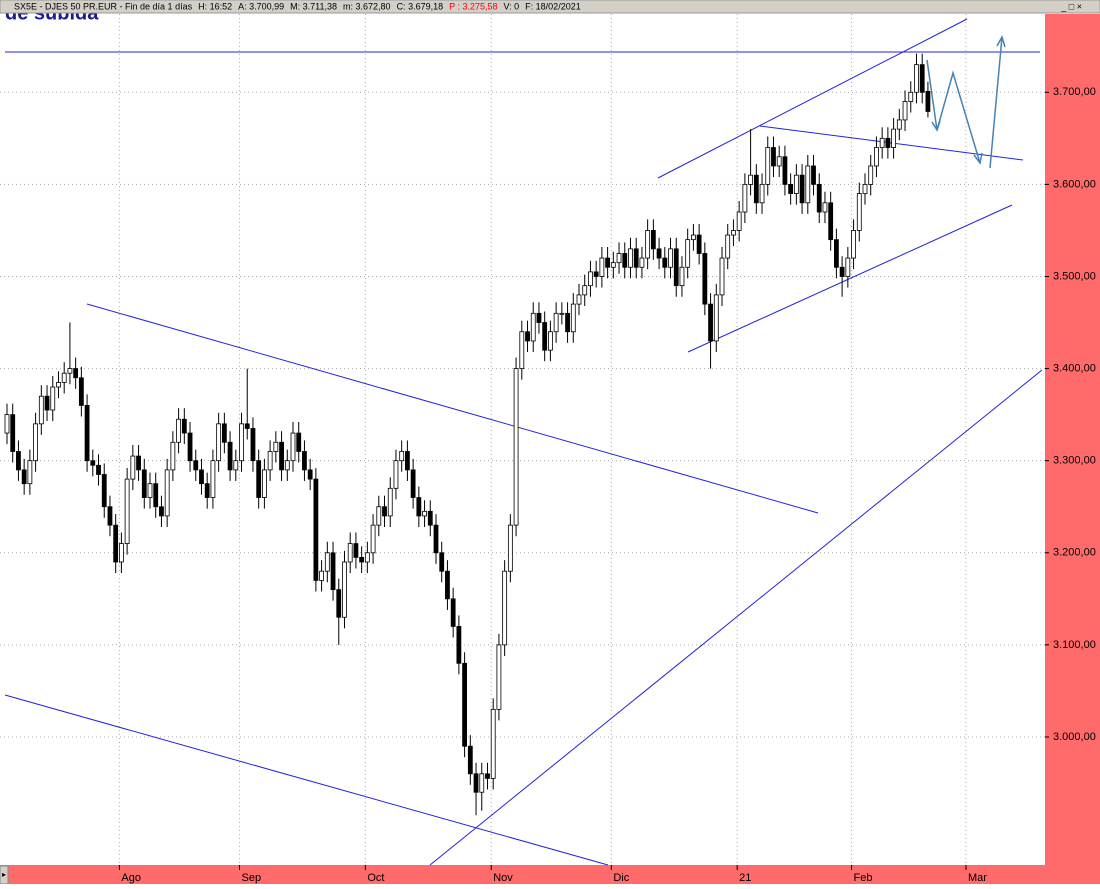 The image size is (1100, 889). What do you see at coordinates (215, 6) in the screenshot?
I see `header-item: H: 16:52` at bounding box center [215, 6].